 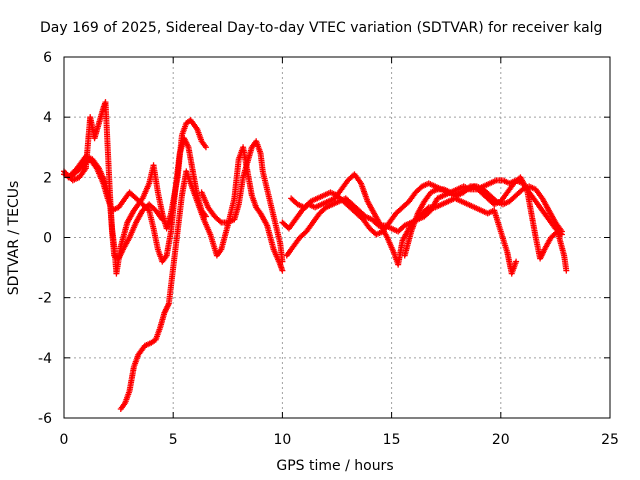 I want to click on x-tick-label: 20, so click(x=501, y=440).